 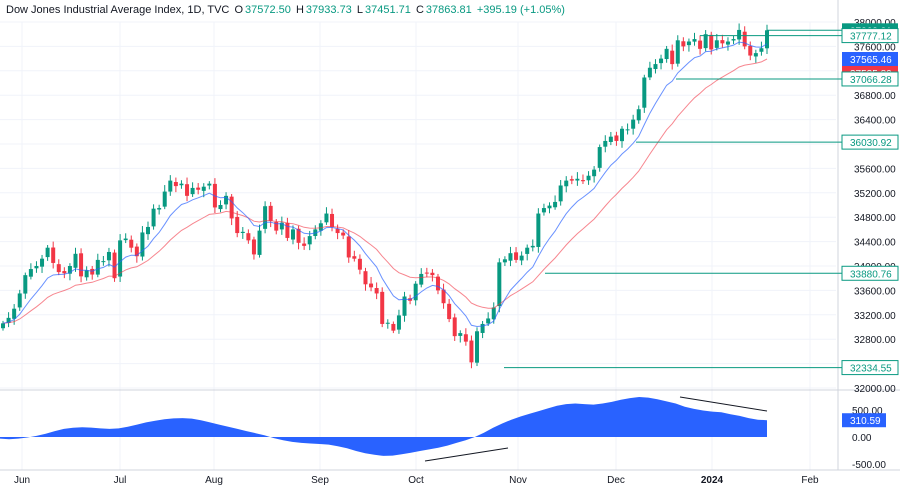 I want to click on price-tick-label: 32000.00, so click(x=875, y=389).